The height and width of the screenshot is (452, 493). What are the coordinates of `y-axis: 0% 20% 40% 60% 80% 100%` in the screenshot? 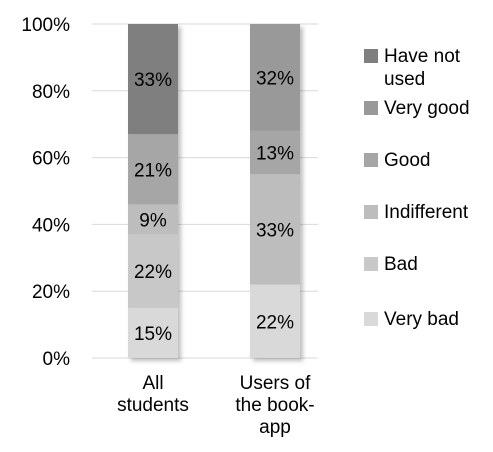 It's located at (45, 192).